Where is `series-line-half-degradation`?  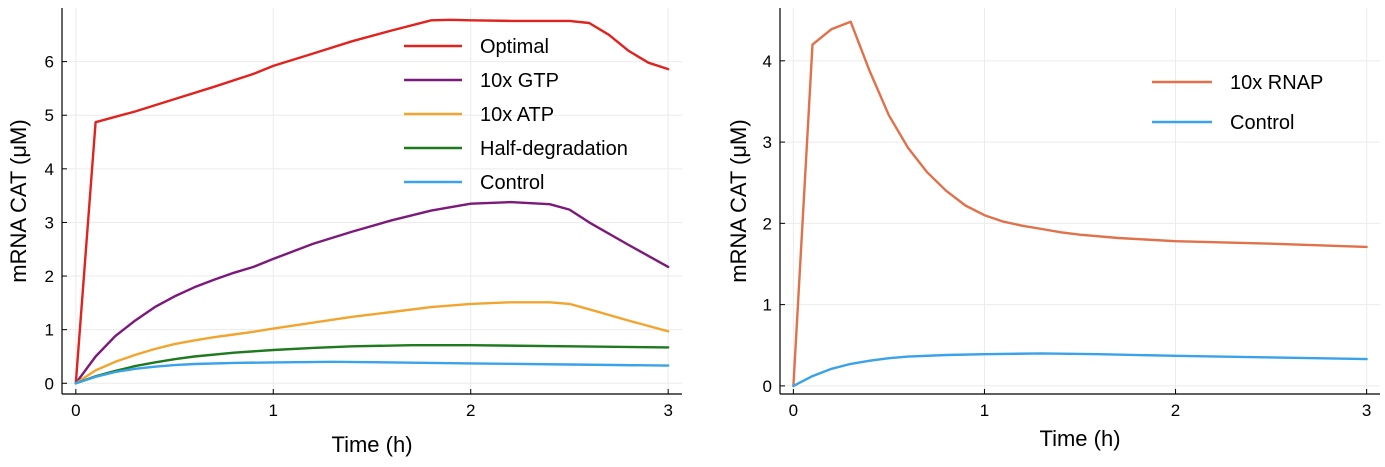
series-line-half-degradation is located at coordinates (372, 364).